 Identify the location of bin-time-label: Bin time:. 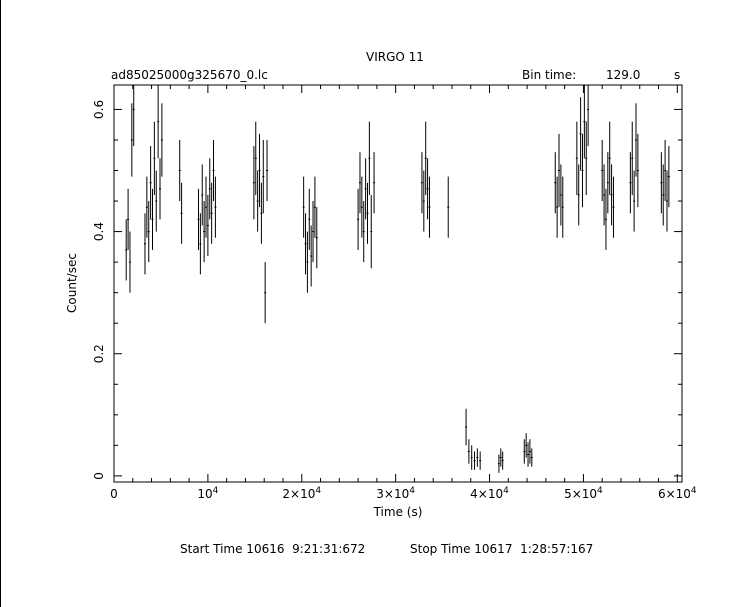
(549, 75).